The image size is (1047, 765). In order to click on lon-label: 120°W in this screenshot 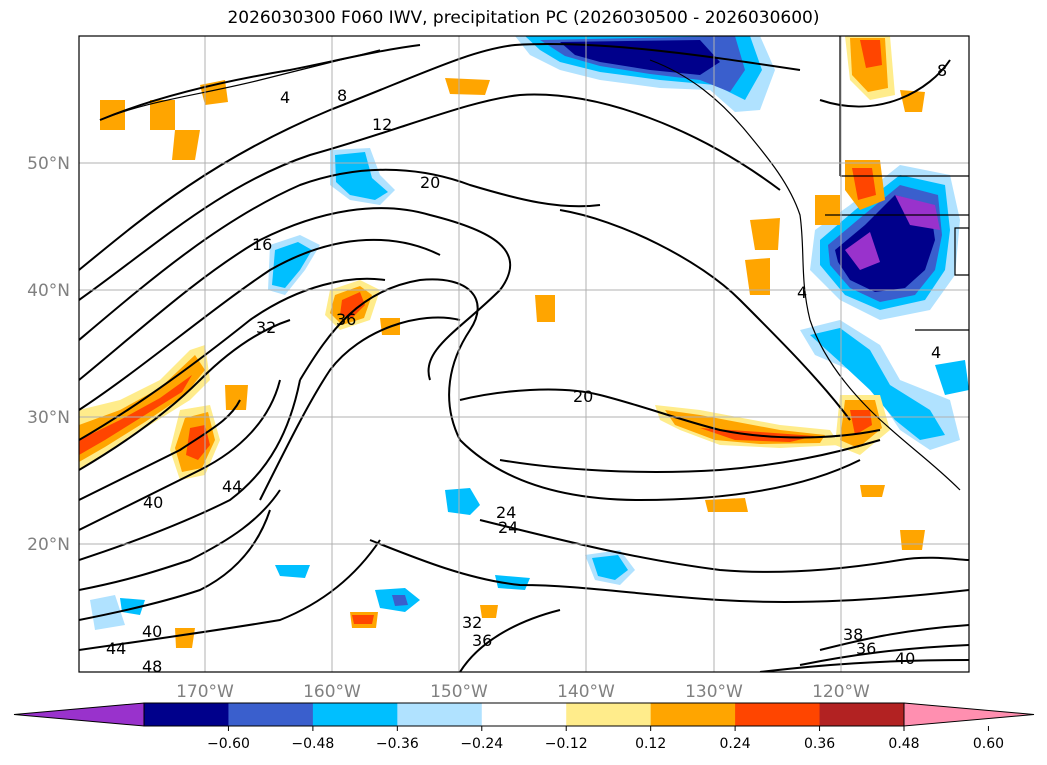, I will do `click(841, 692)`.